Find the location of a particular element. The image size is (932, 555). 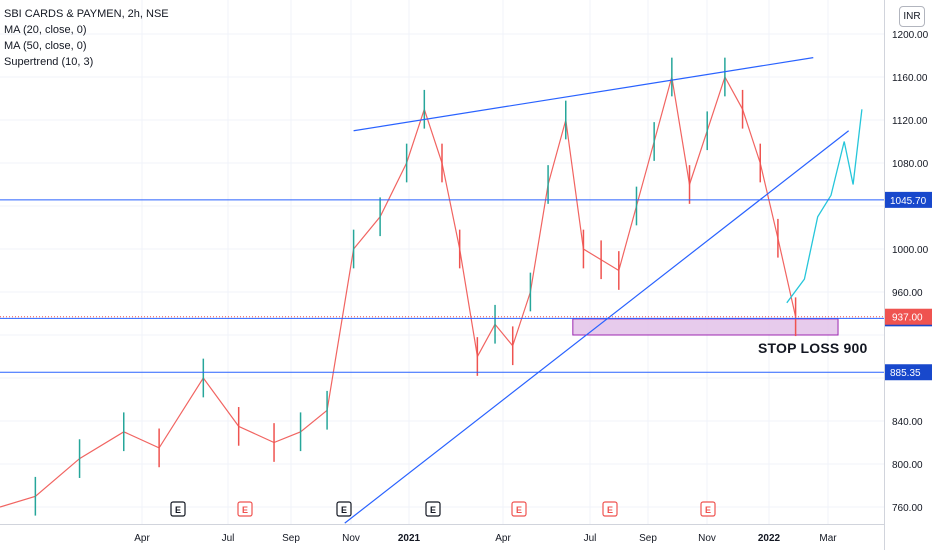

legend-ma20: MA (20, close, 0) is located at coordinates (45, 30).